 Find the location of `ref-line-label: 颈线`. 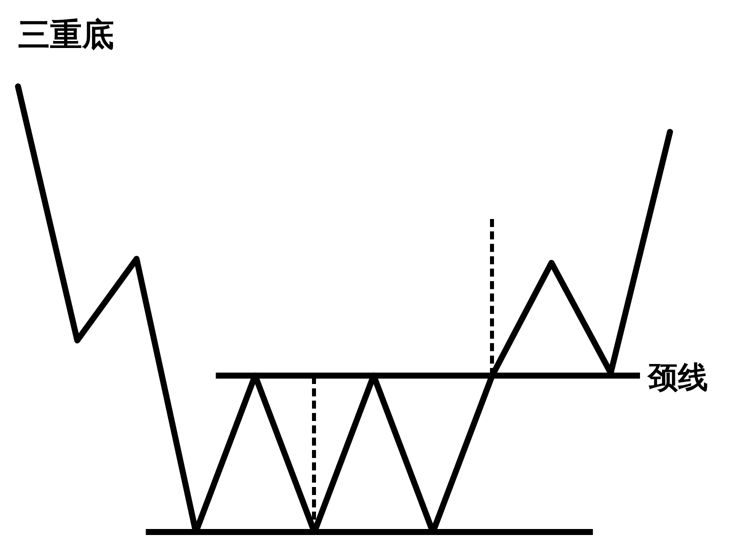

ref-line-label: 颈线 is located at coordinates (677, 378).